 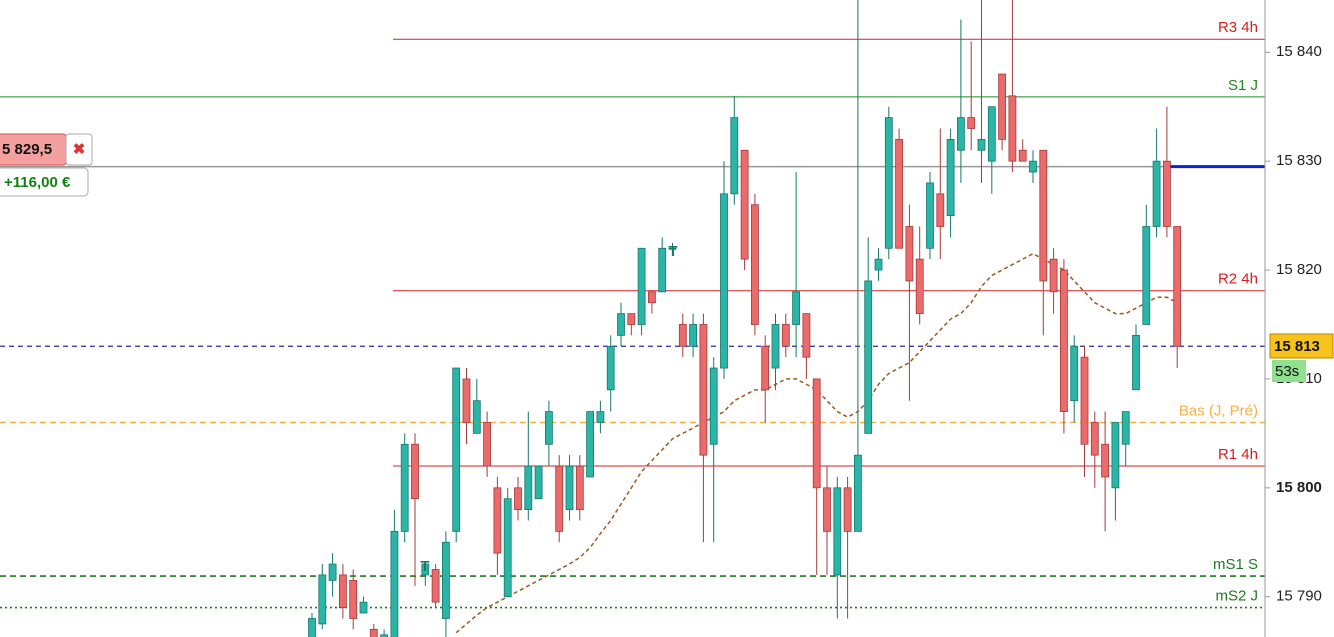 I want to click on position-label: 5 829,5, so click(x=27, y=149).